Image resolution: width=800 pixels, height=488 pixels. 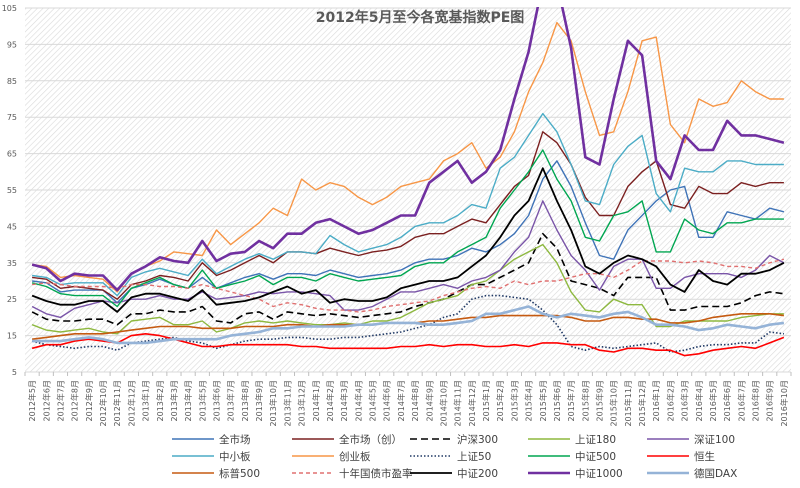 What do you see at coordinates (599, 473) in the screenshot?
I see `legend-label: 中证1000` at bounding box center [599, 473].